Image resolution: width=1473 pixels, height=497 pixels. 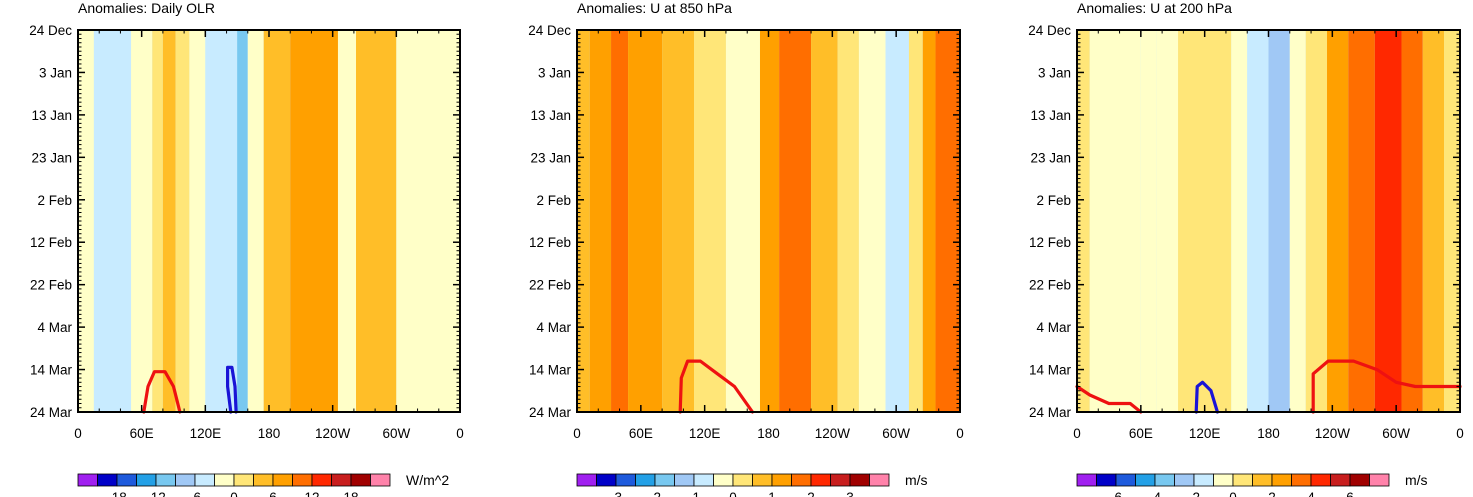 What do you see at coordinates (117, 493) in the screenshot?
I see `colorbar-label: -18` at bounding box center [117, 493].